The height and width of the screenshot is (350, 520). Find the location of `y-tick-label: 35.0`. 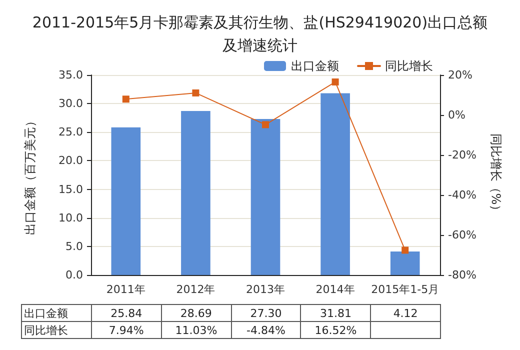

y-tick-label: 35.0 is located at coordinates (70, 75).